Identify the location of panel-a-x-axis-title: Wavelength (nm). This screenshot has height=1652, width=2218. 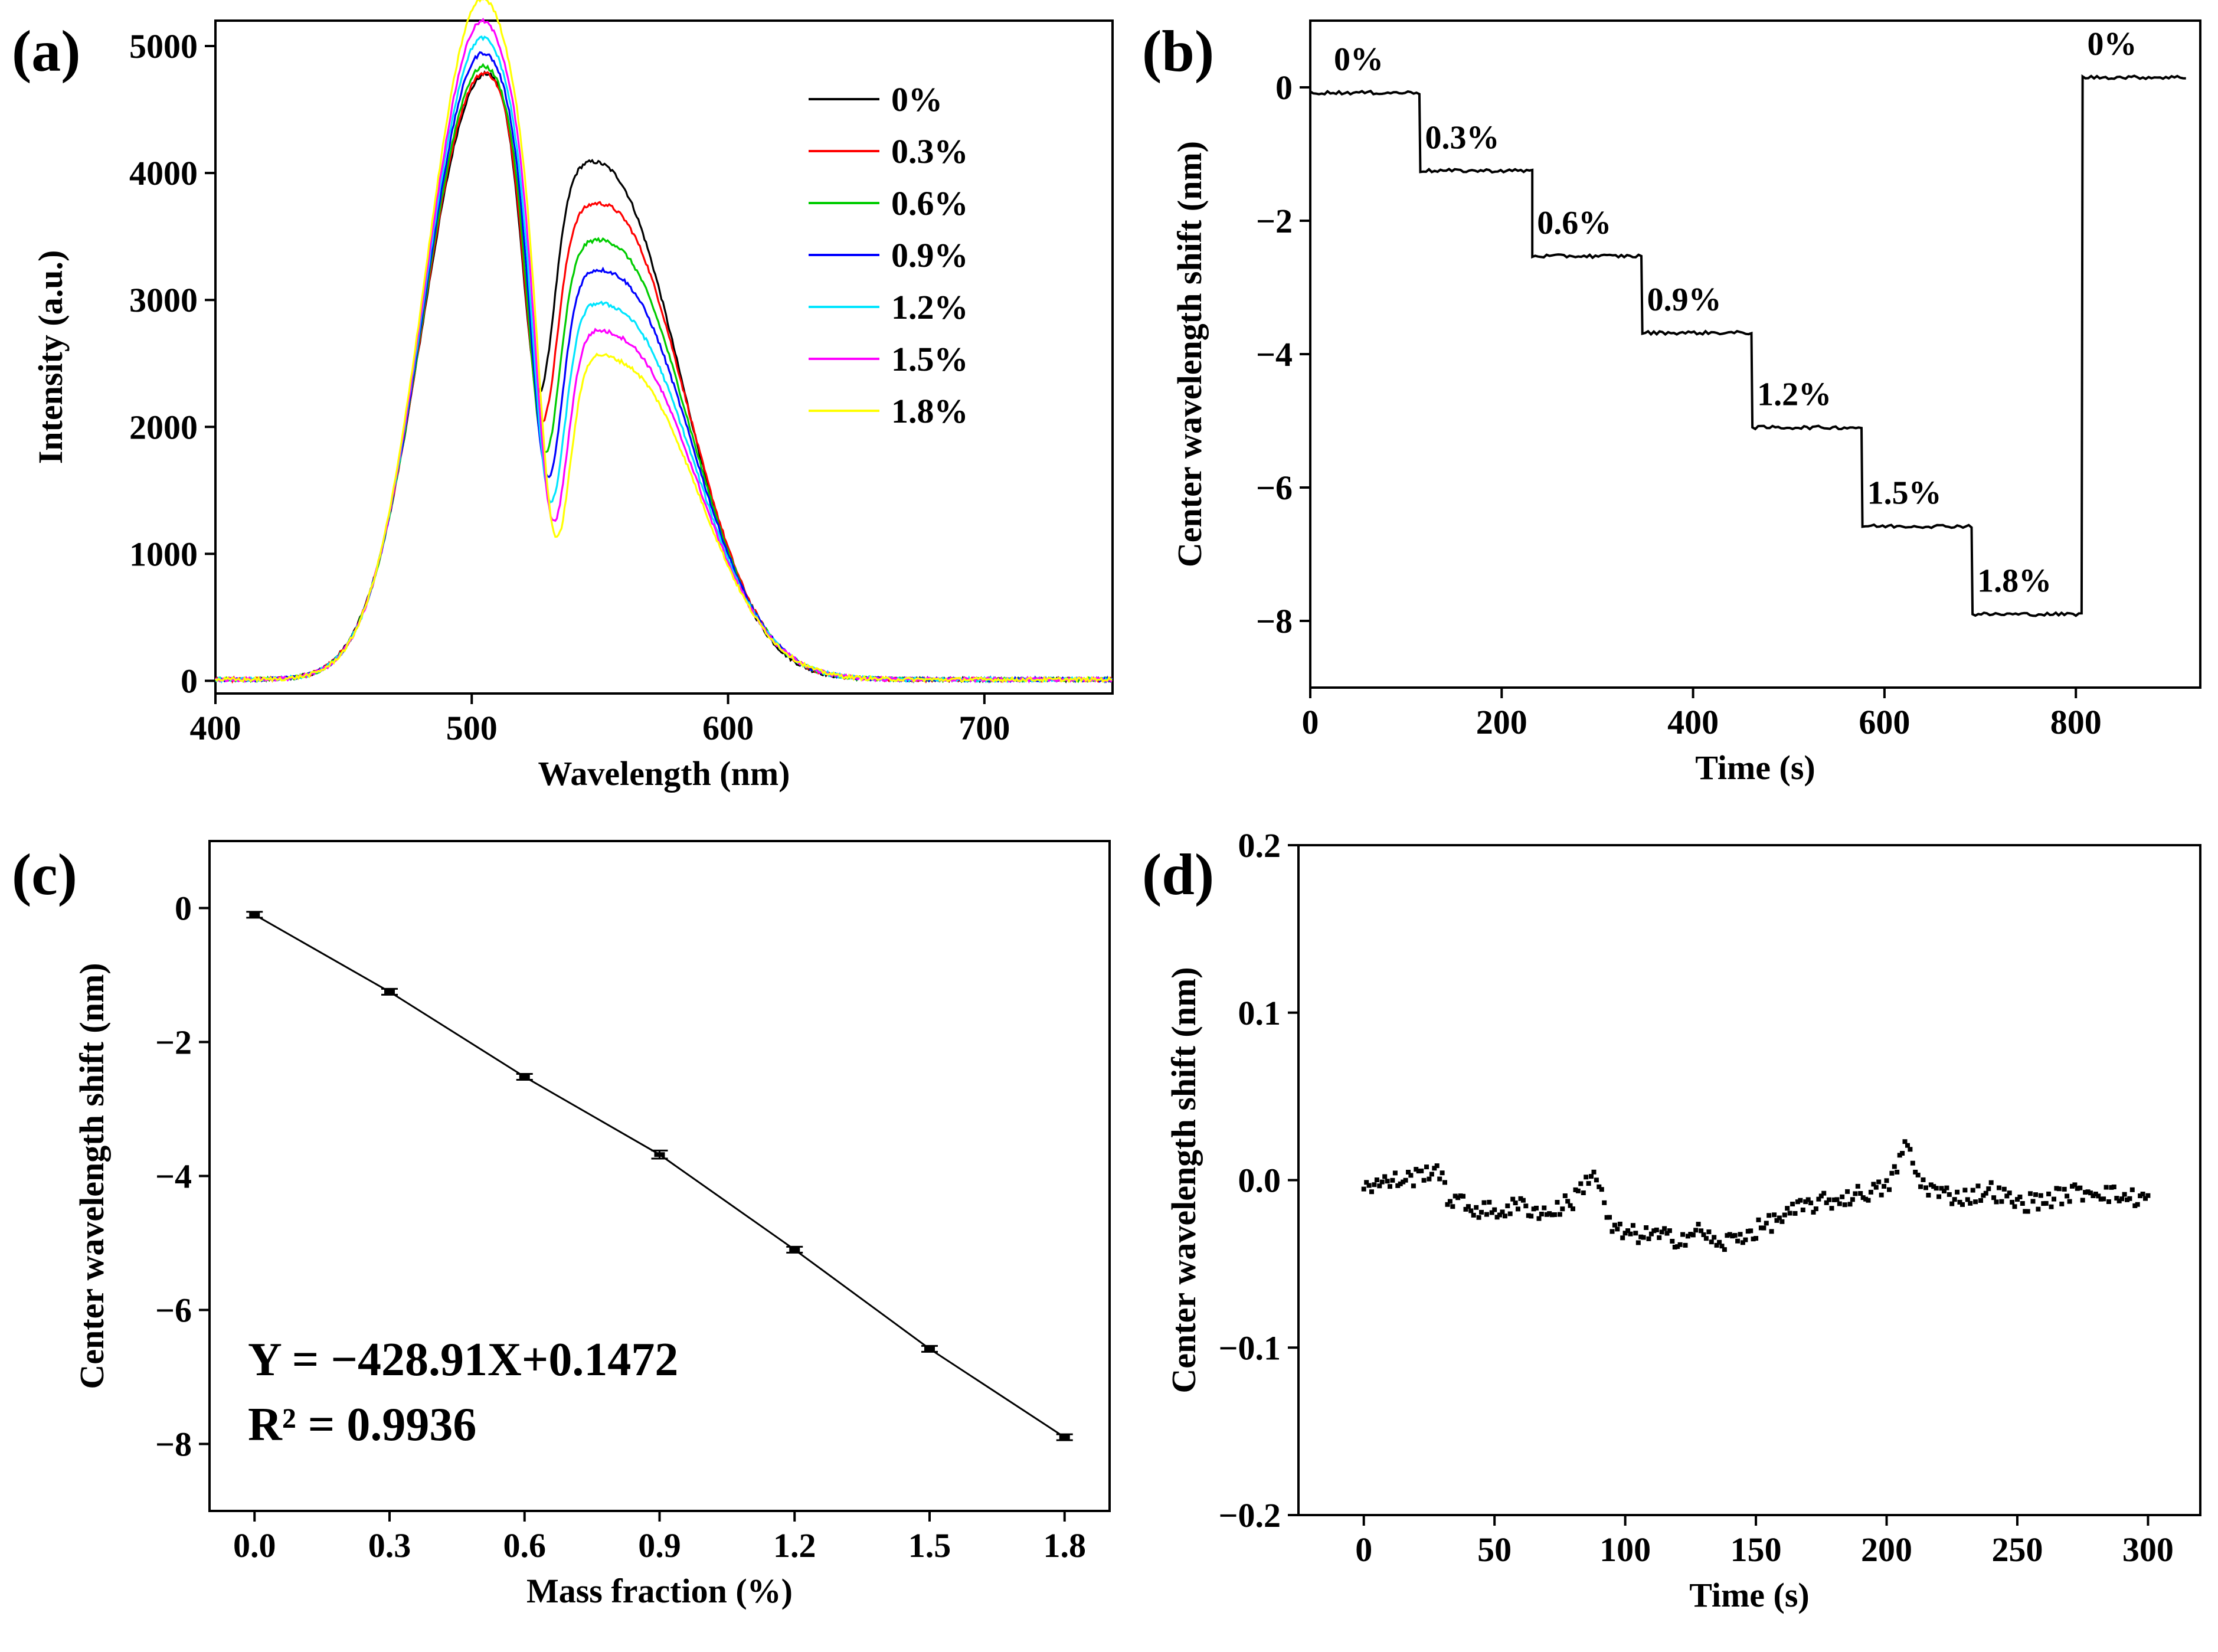
(664, 774).